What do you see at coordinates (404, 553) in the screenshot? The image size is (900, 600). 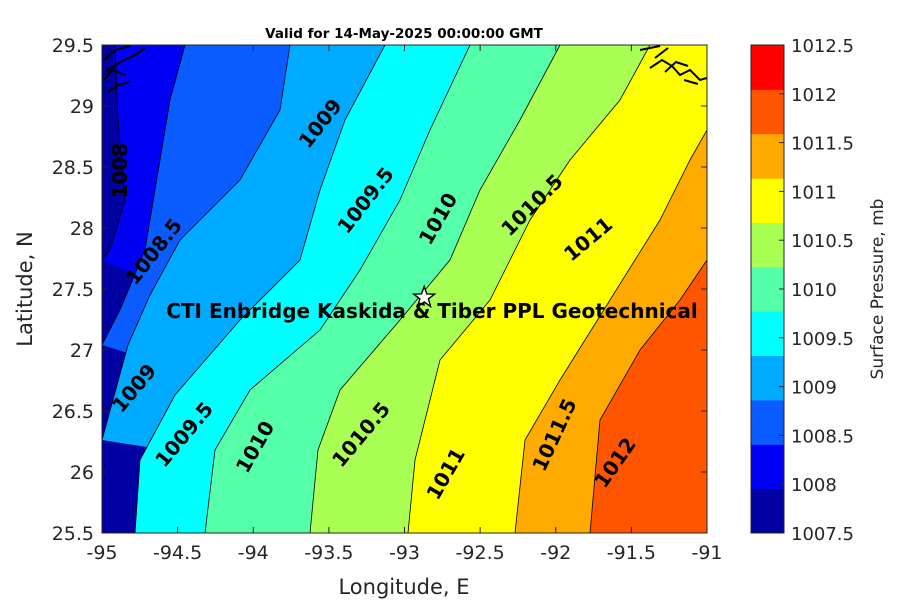 I see `x-tick-label: -93` at bounding box center [404, 553].